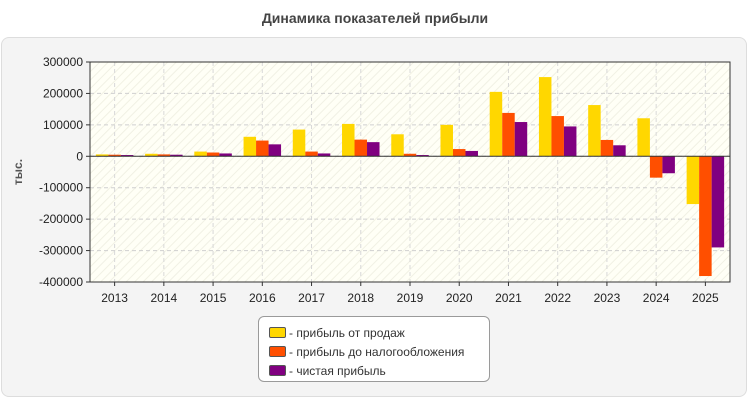 Image resolution: width=750 pixels, height=400 pixels. I want to click on x-tick-label: 2023, so click(607, 298).